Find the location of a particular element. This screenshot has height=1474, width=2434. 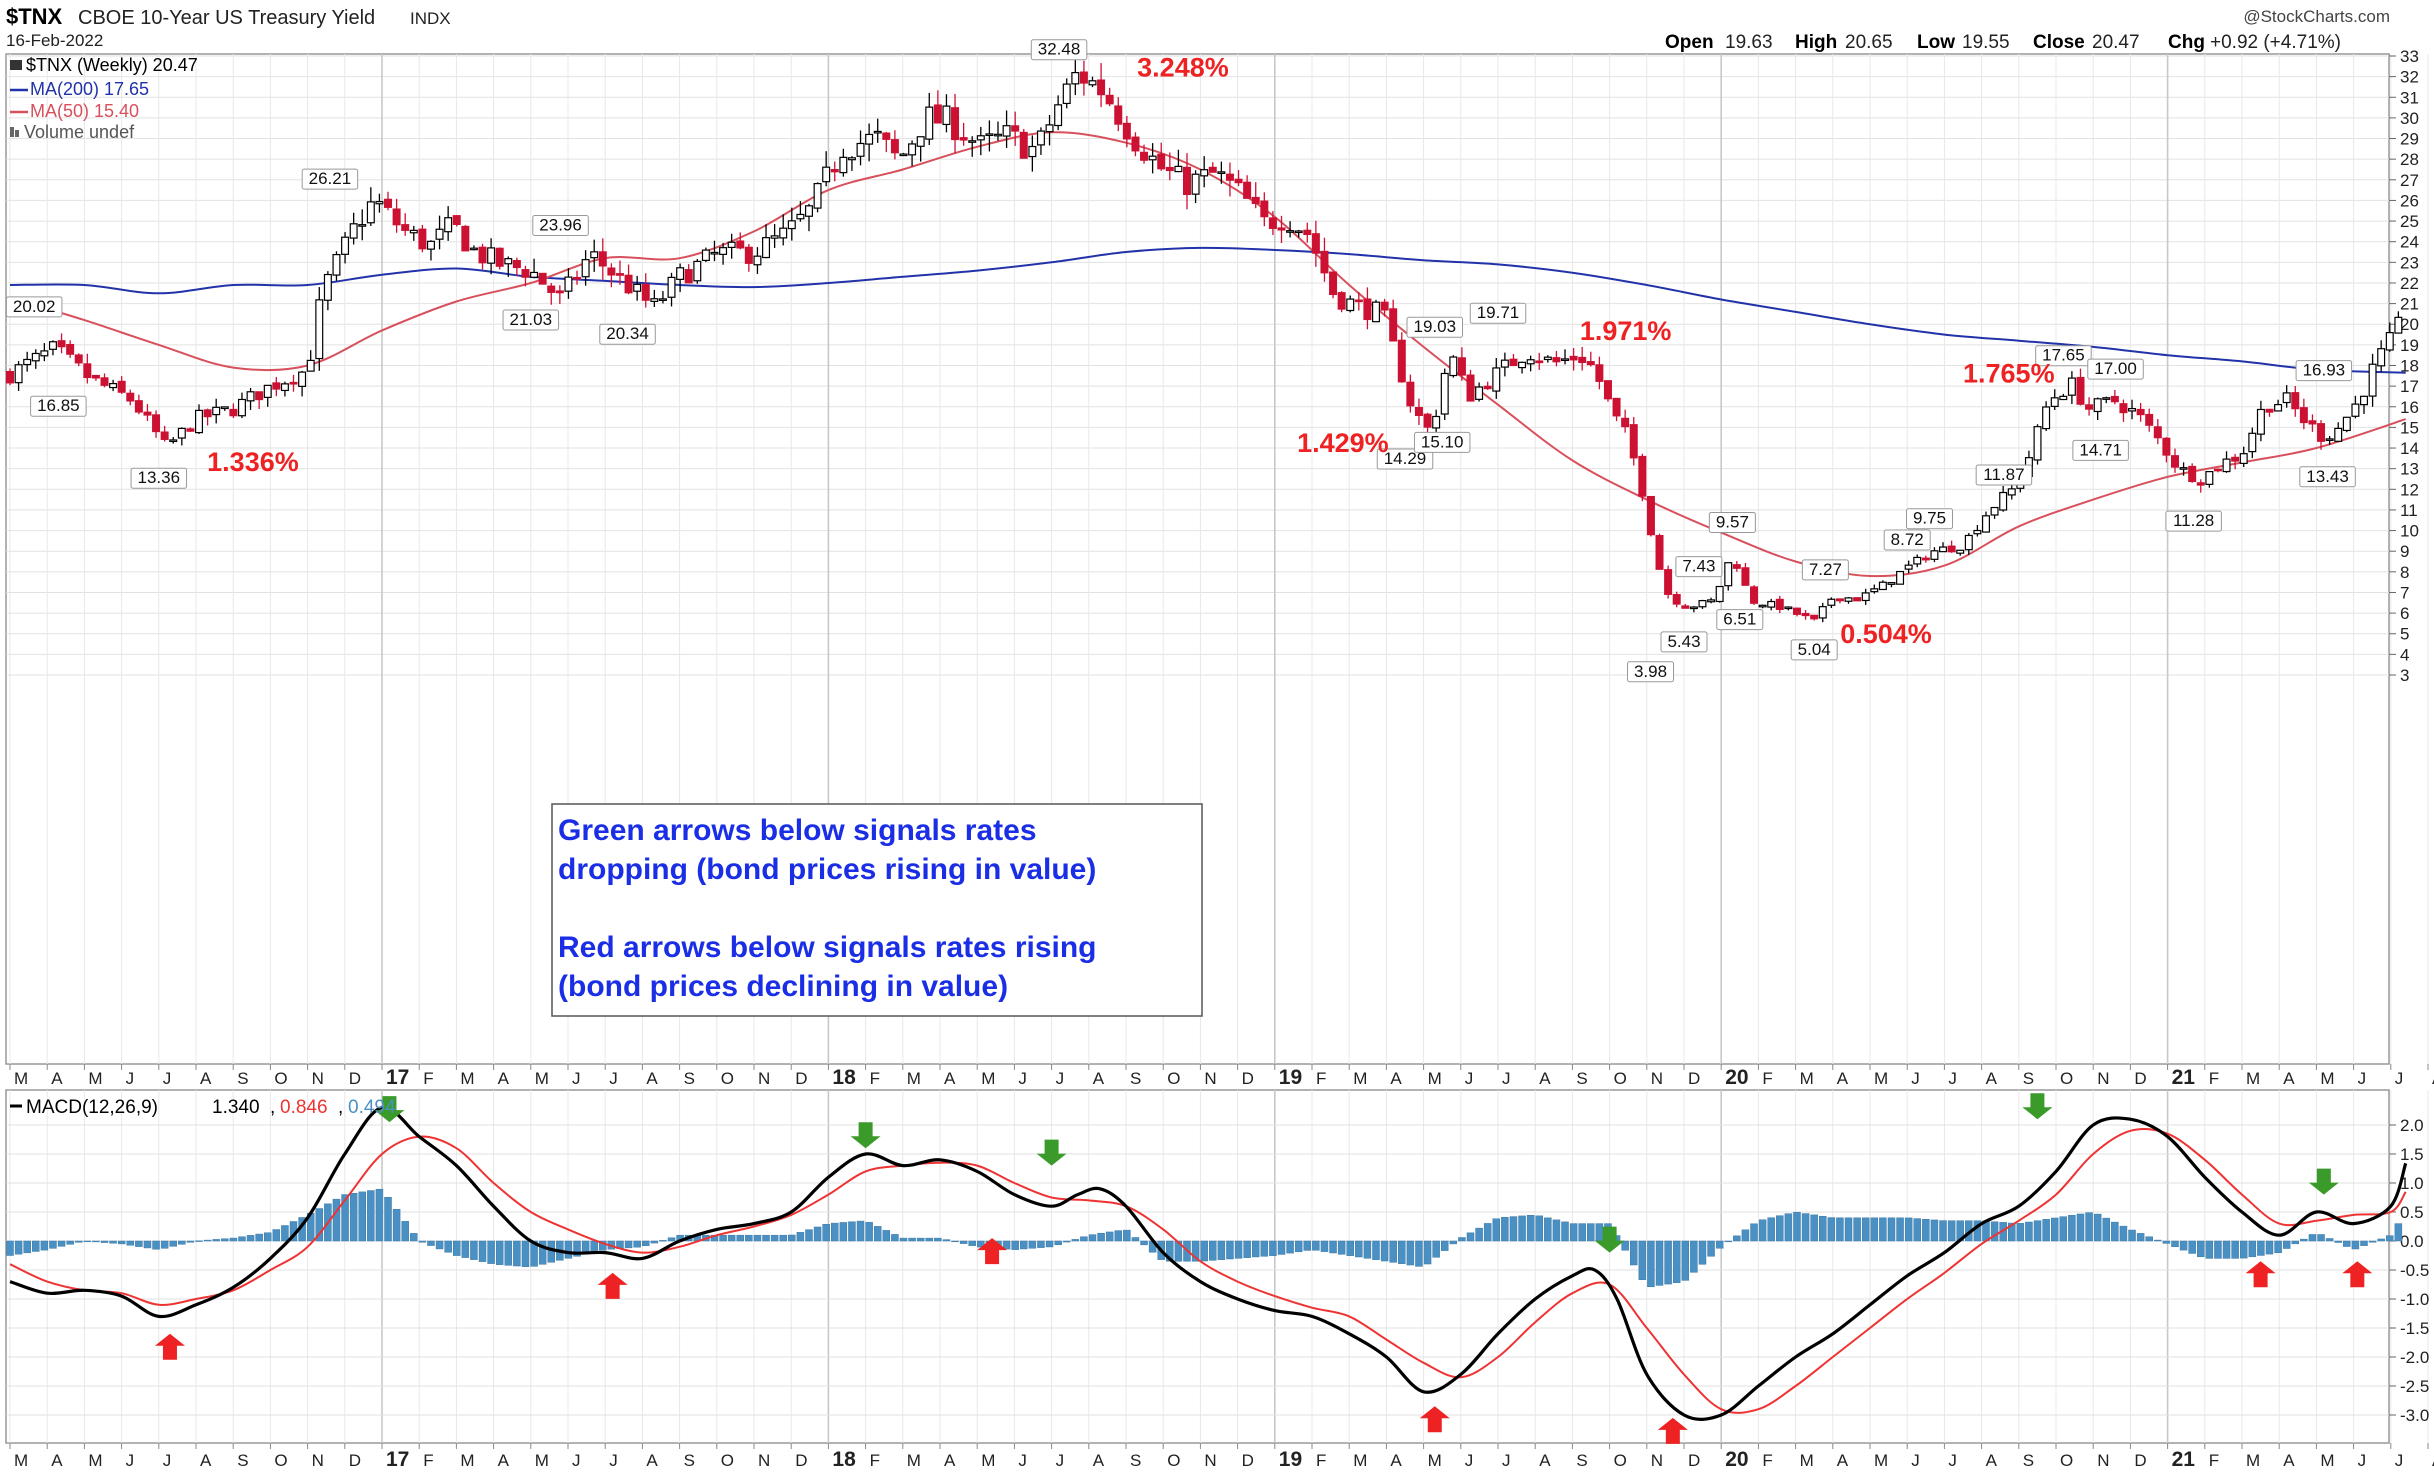

low-value: 19.55 is located at coordinates (1986, 42).